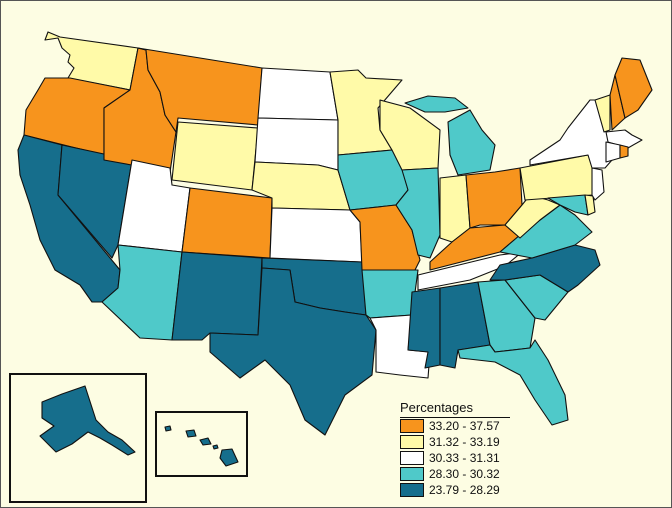  Describe the element at coordinates (227, 223) in the screenshot. I see `state-co` at that location.